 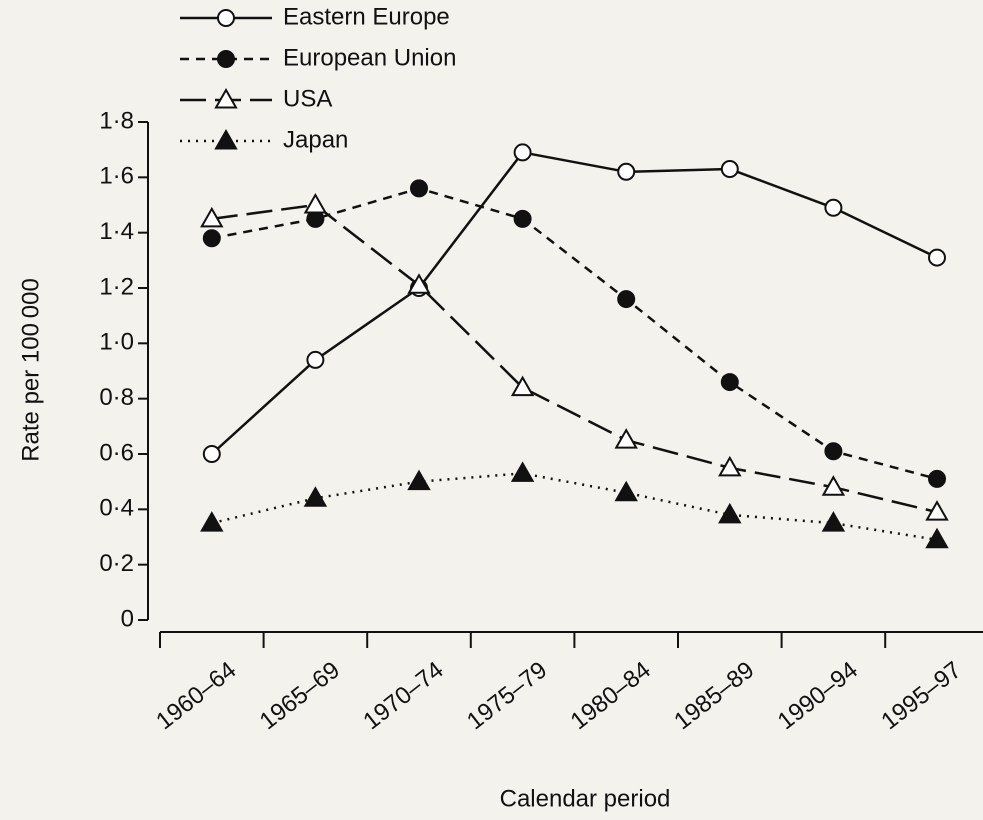 What do you see at coordinates (574, 507) in the screenshot?
I see `series-line` at bounding box center [574, 507].